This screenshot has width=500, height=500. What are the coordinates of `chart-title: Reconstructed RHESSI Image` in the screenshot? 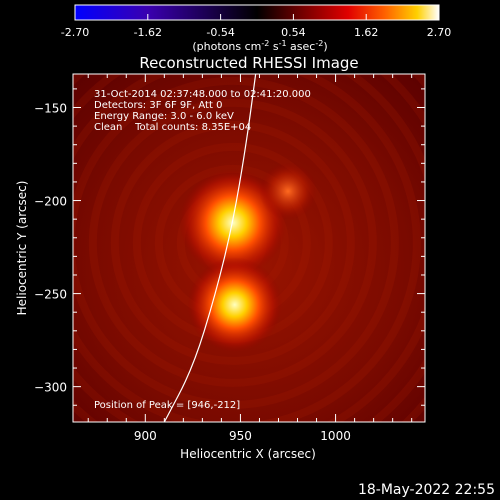 It's located at (248, 63).